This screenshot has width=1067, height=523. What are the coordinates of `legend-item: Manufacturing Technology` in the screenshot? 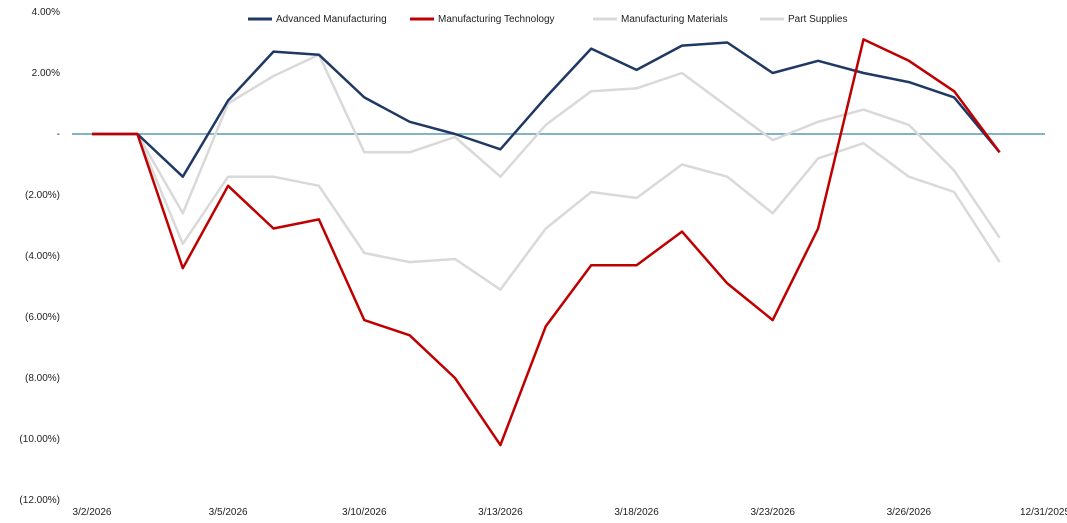 It's located at (482, 19).